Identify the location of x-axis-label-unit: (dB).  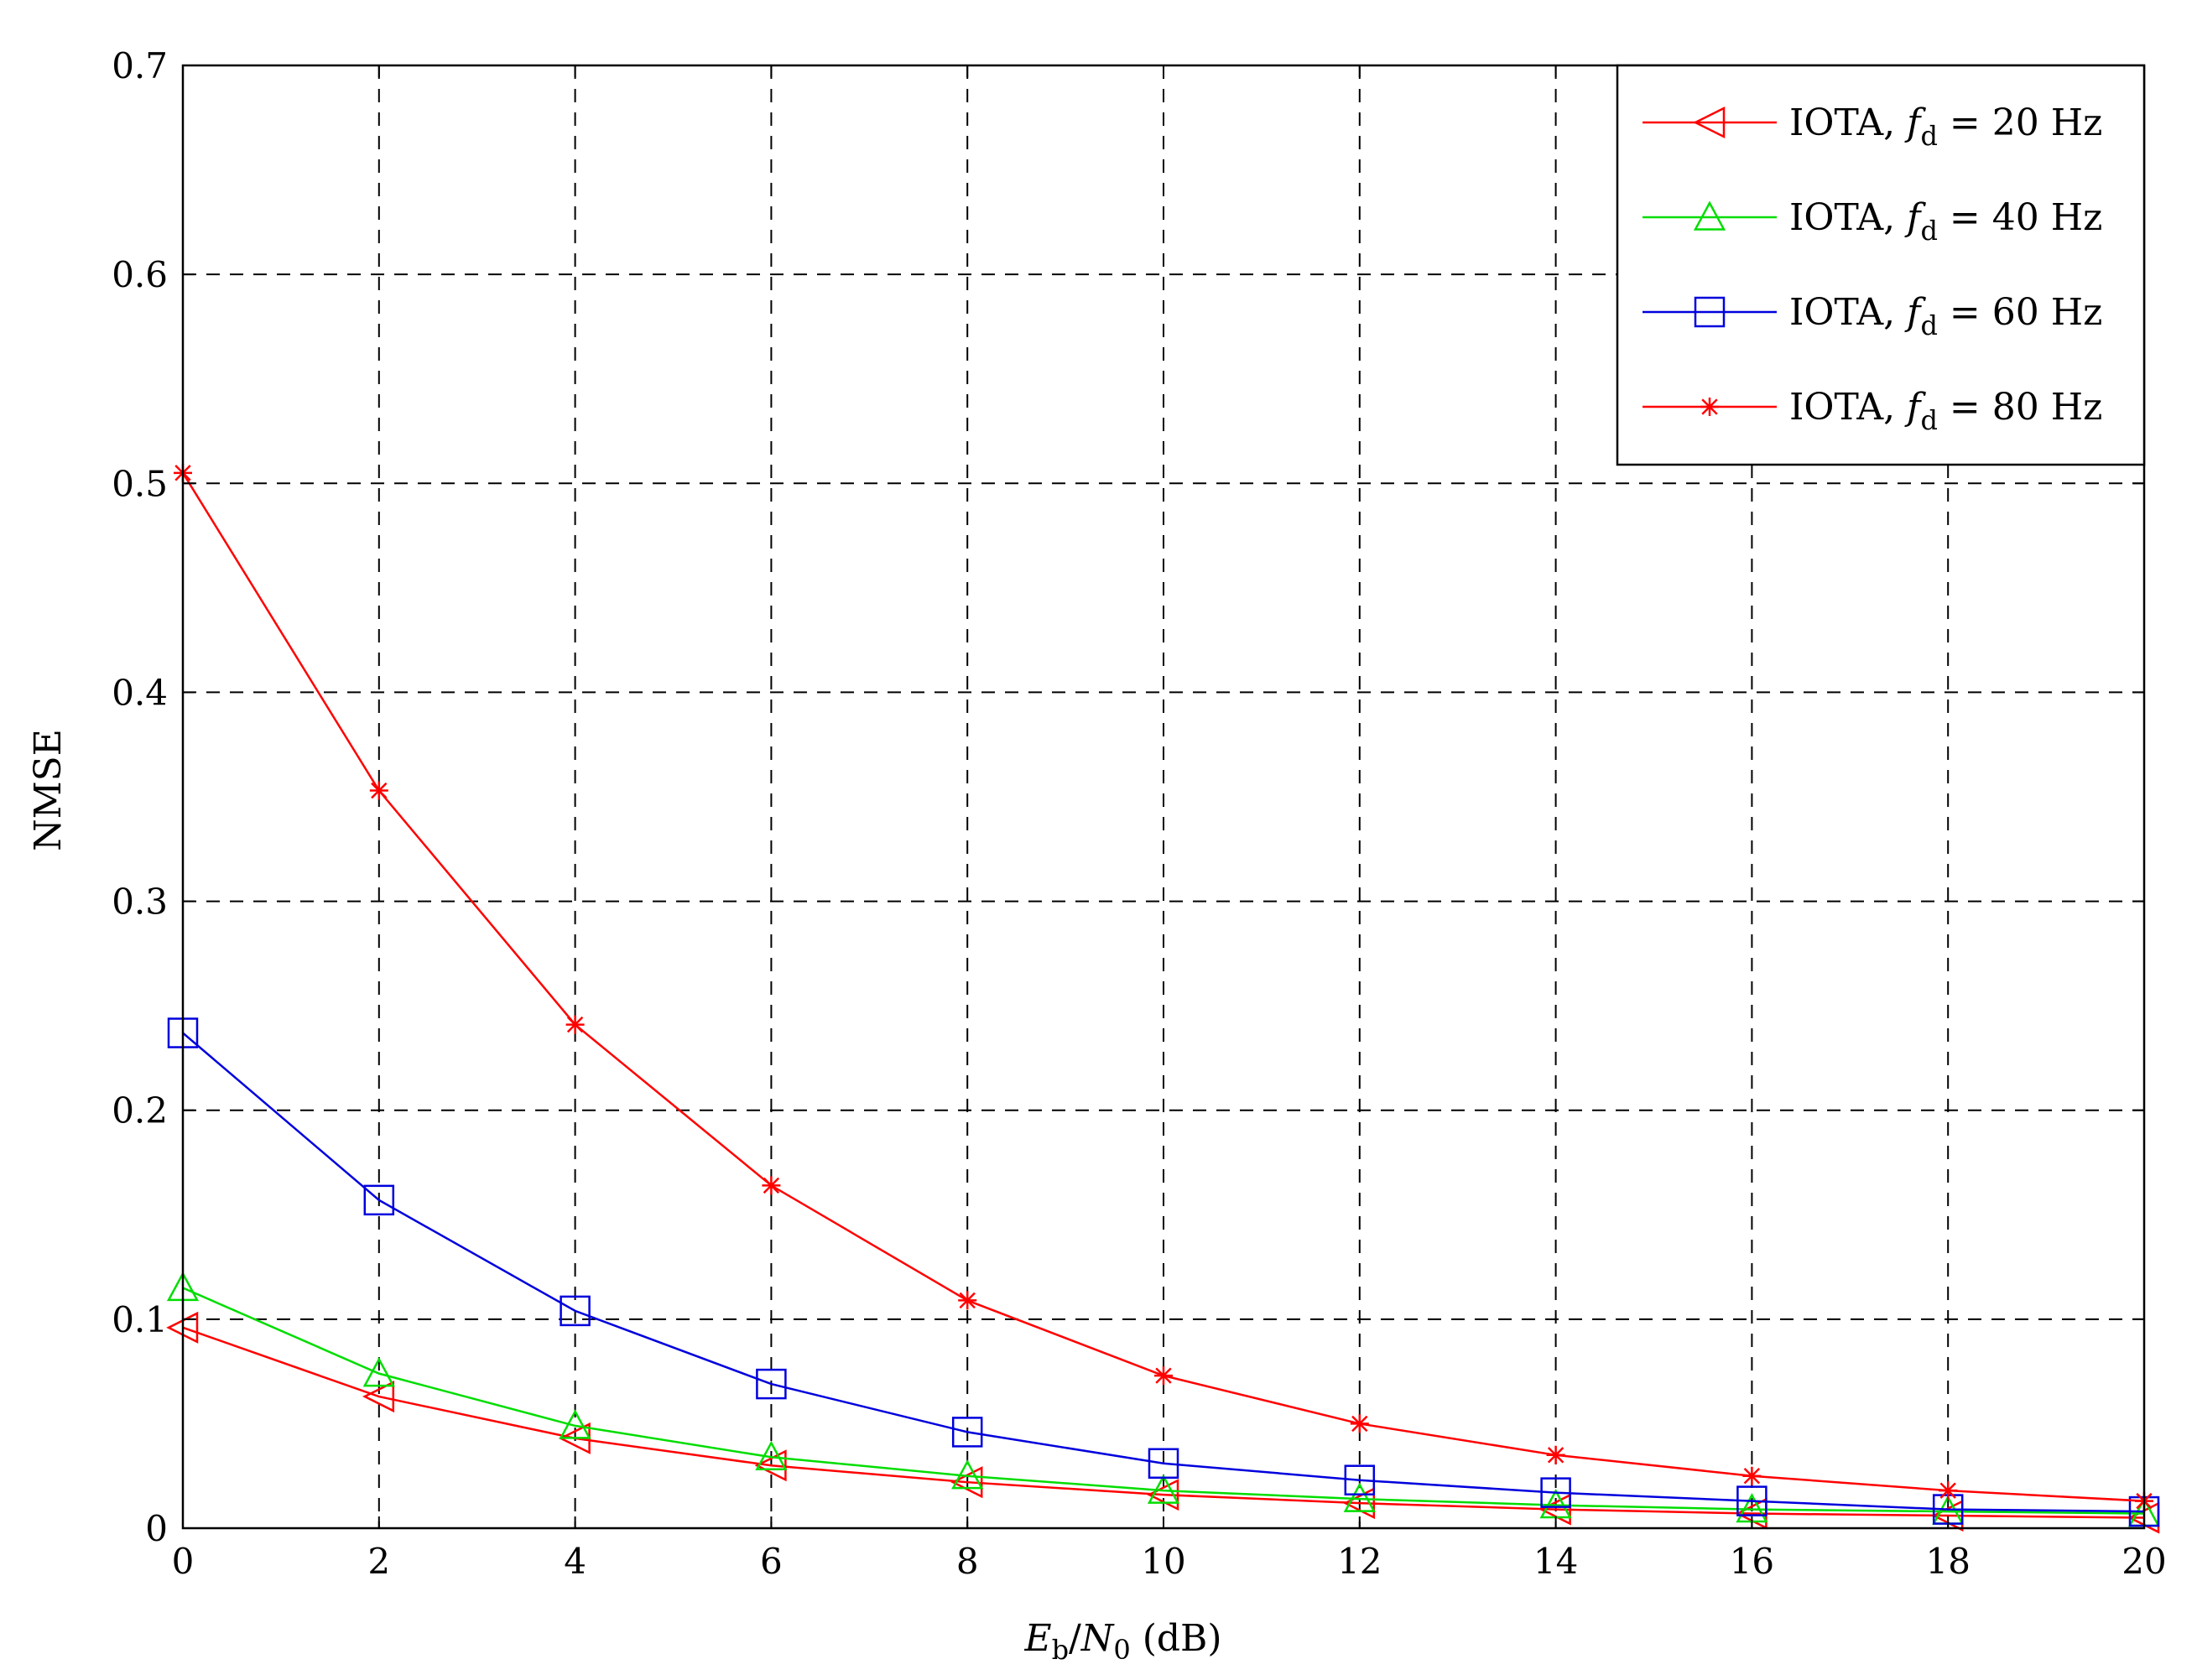
(1176, 1638).